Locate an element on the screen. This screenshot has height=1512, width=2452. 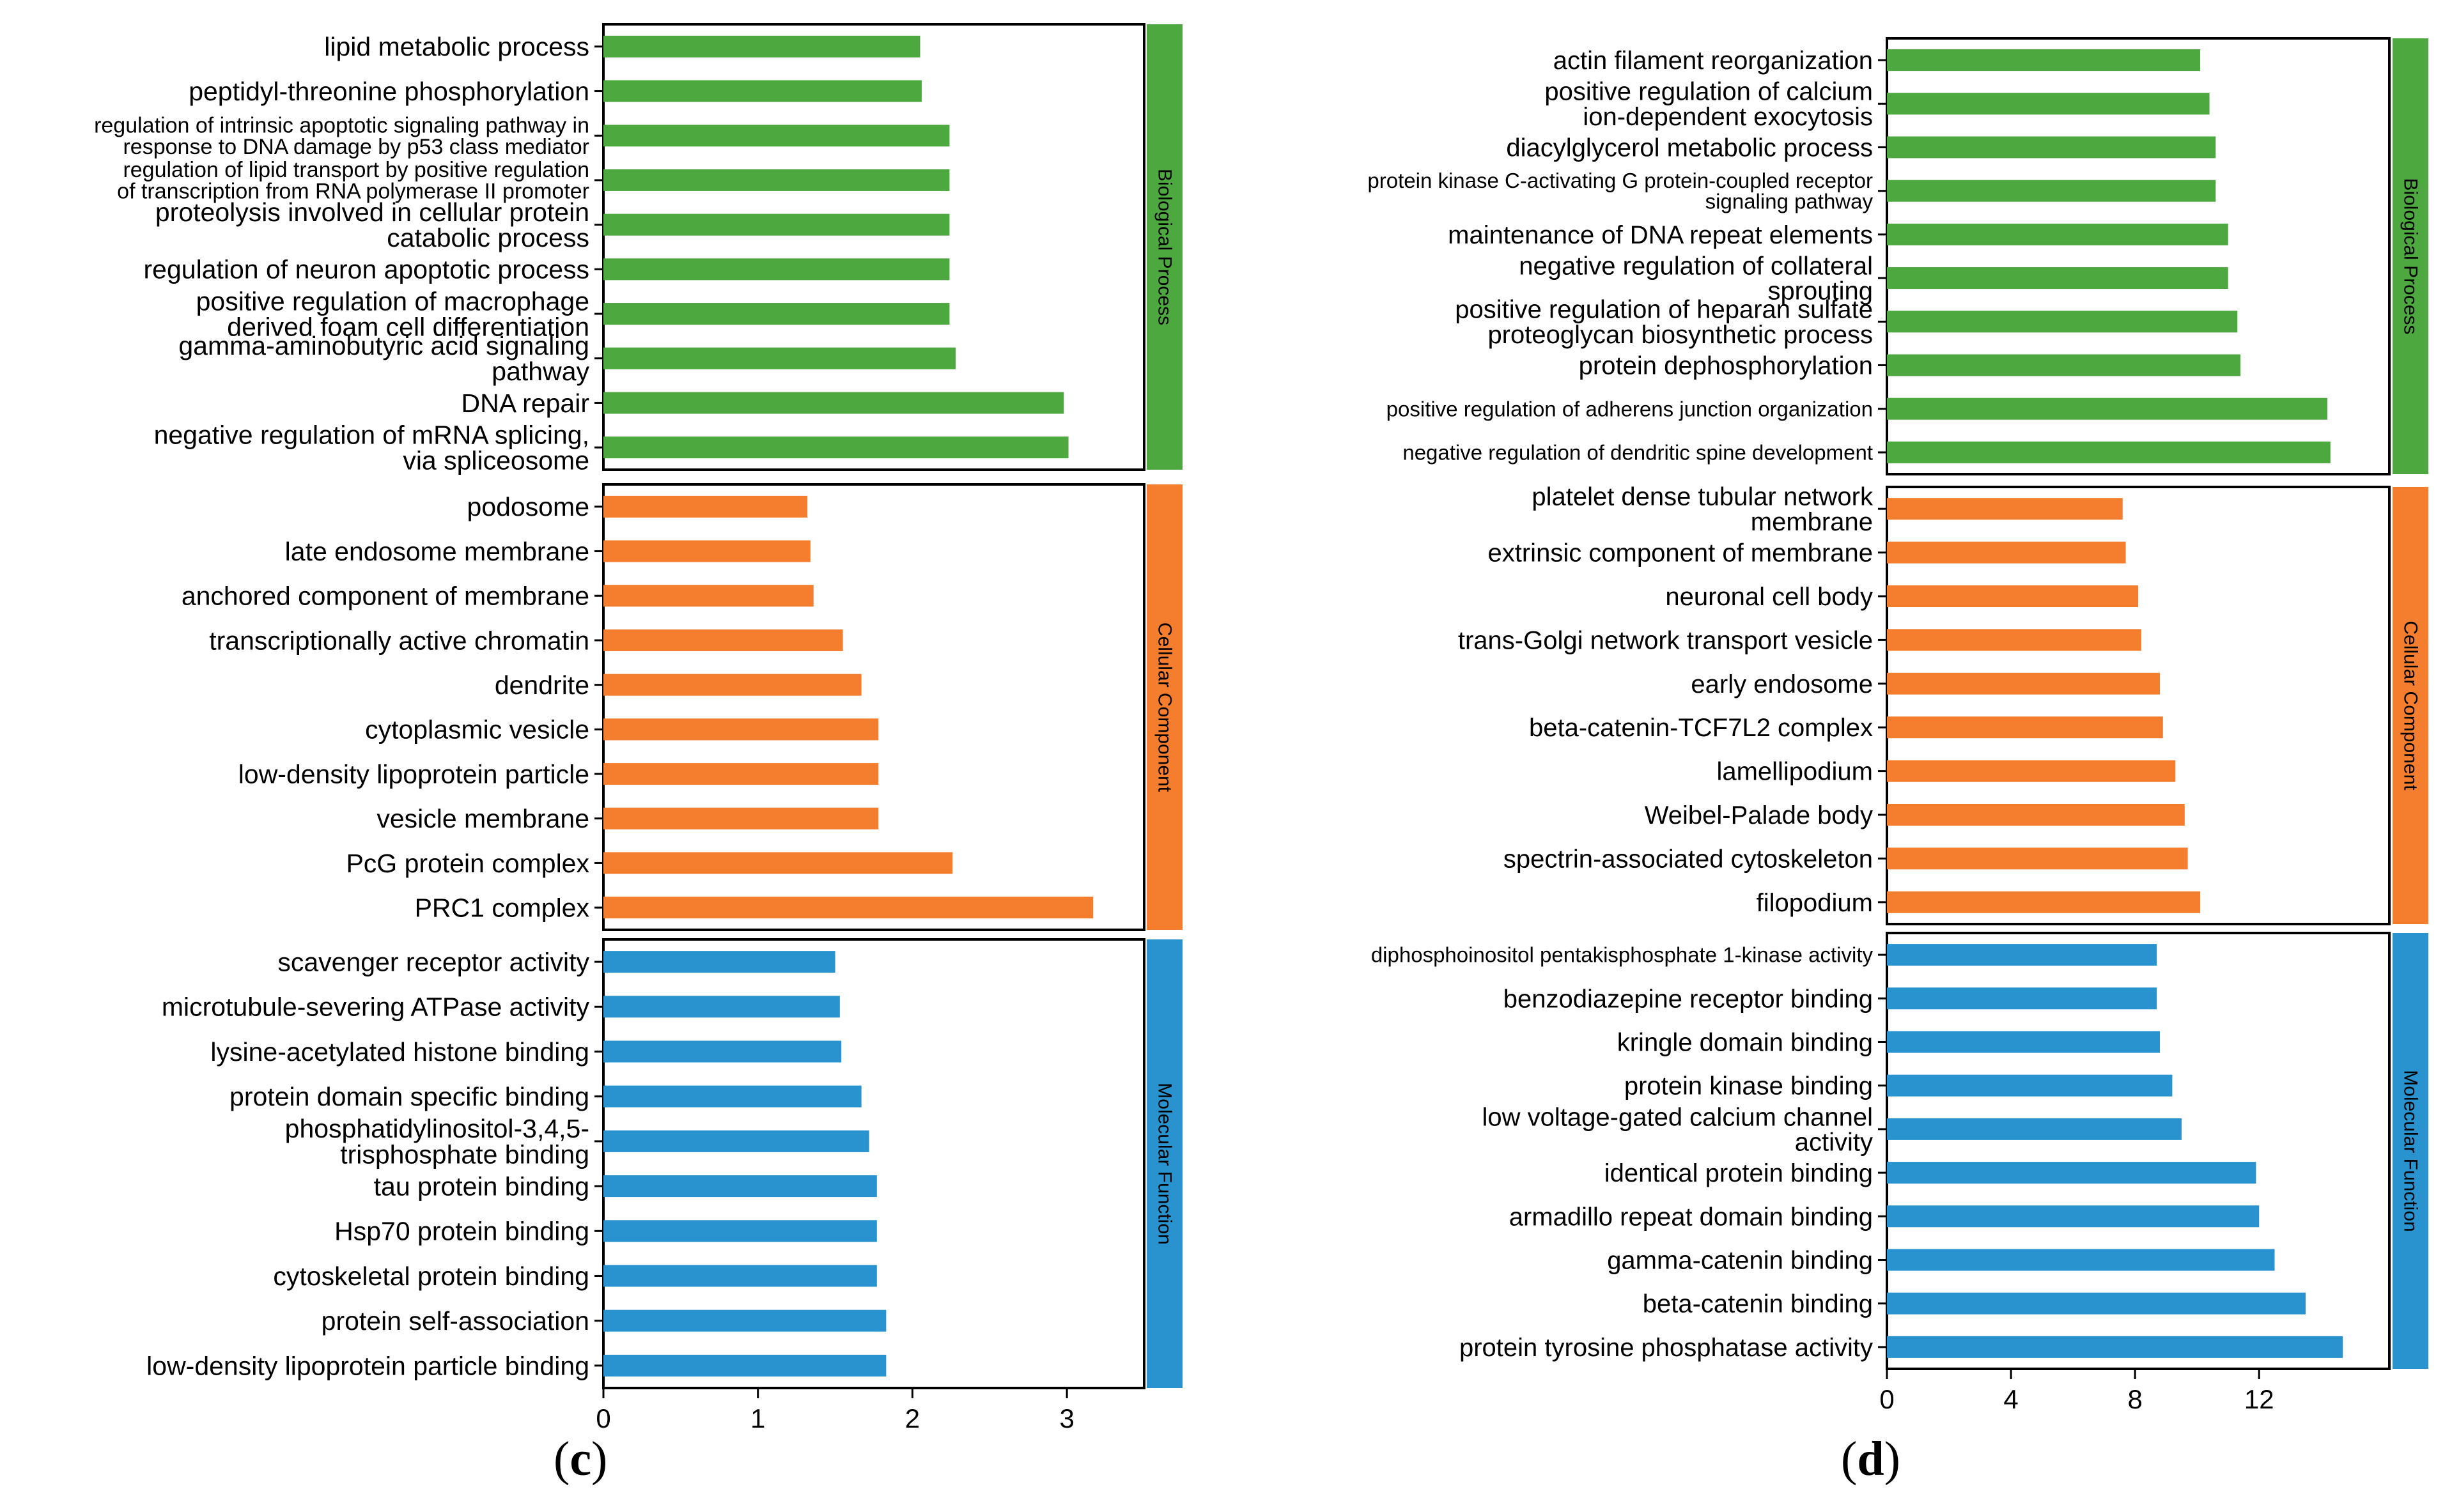
x-tick-label: 12 is located at coordinates (2259, 1399).